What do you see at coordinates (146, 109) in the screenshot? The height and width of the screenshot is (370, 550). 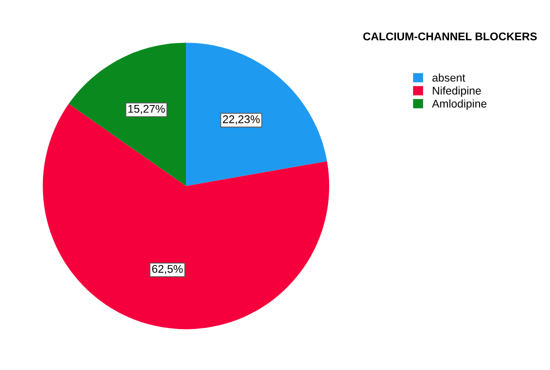 I see `data-label: 15,27%` at bounding box center [146, 109].